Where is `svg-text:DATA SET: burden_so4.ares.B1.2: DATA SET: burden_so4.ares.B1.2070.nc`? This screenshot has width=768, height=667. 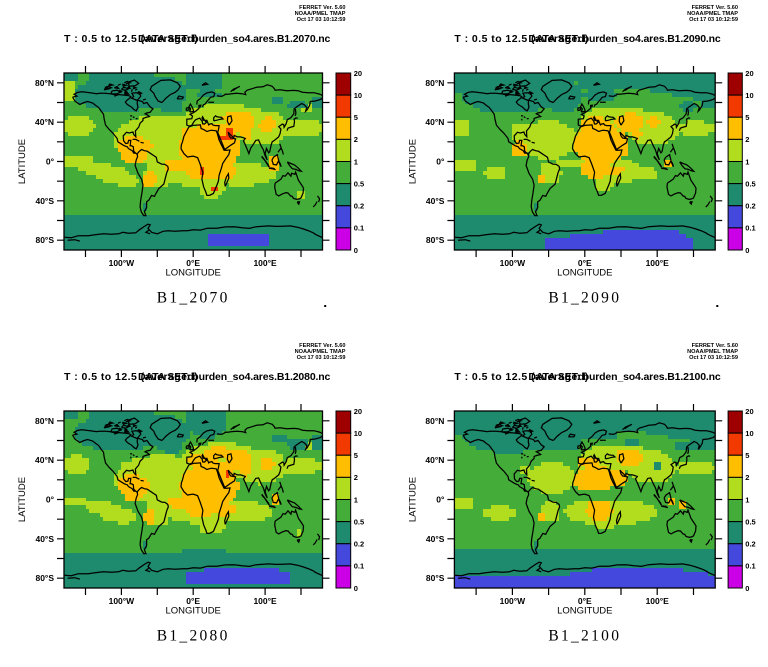
svg-text:DATA SET: burden_so4.ares.B1.2: DATA SET: burden_so4.ares.B1.2070.nc is located at coordinates (234, 39).